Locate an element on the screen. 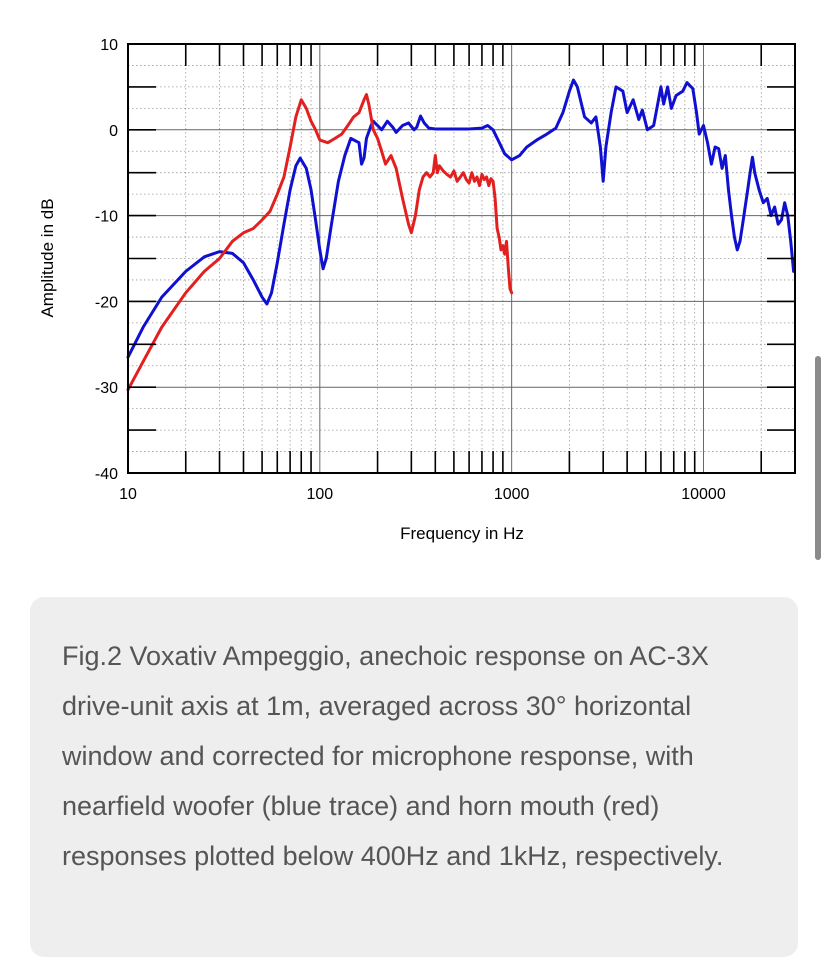  x-tick-label: 10 is located at coordinates (128, 494).